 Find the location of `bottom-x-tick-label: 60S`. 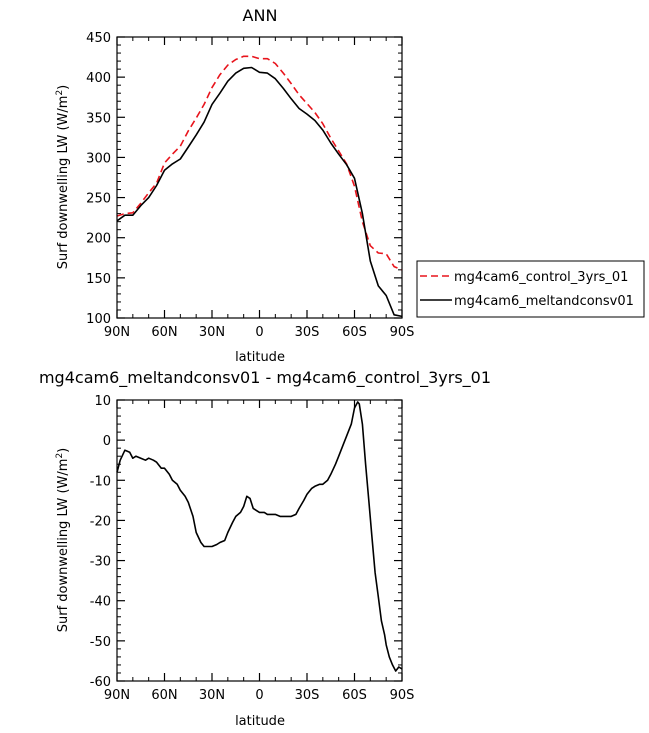

bottom-x-tick-label: 60S is located at coordinates (354, 695).